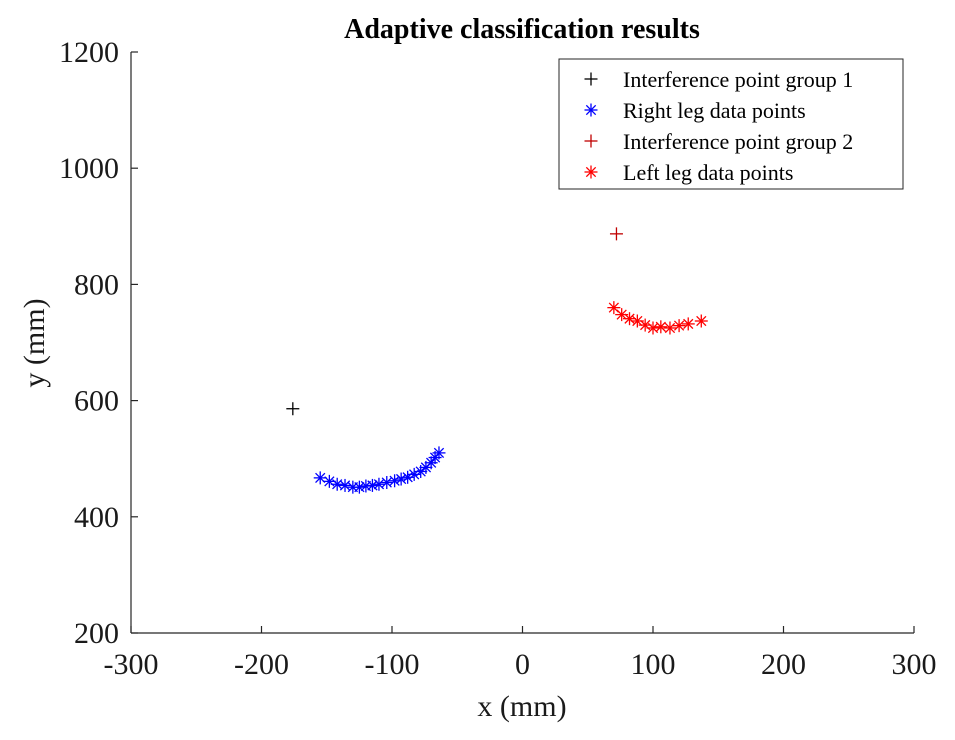 Image resolution: width=955 pixels, height=740 pixels. I want to click on x-tick-label: 200, so click(783, 664).